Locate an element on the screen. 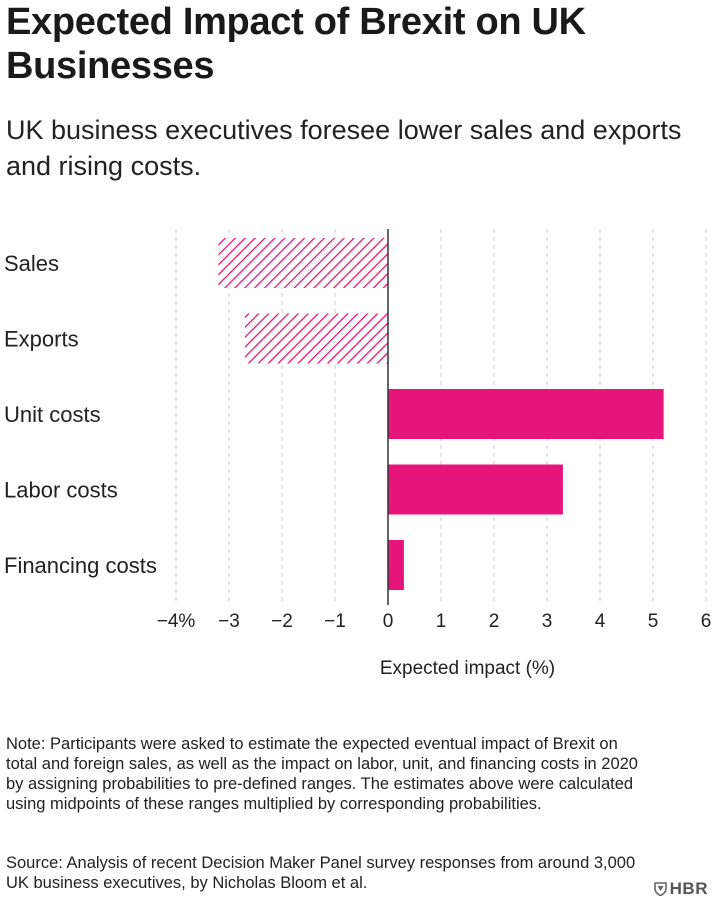  category-label: Financing costs is located at coordinates (80, 565).